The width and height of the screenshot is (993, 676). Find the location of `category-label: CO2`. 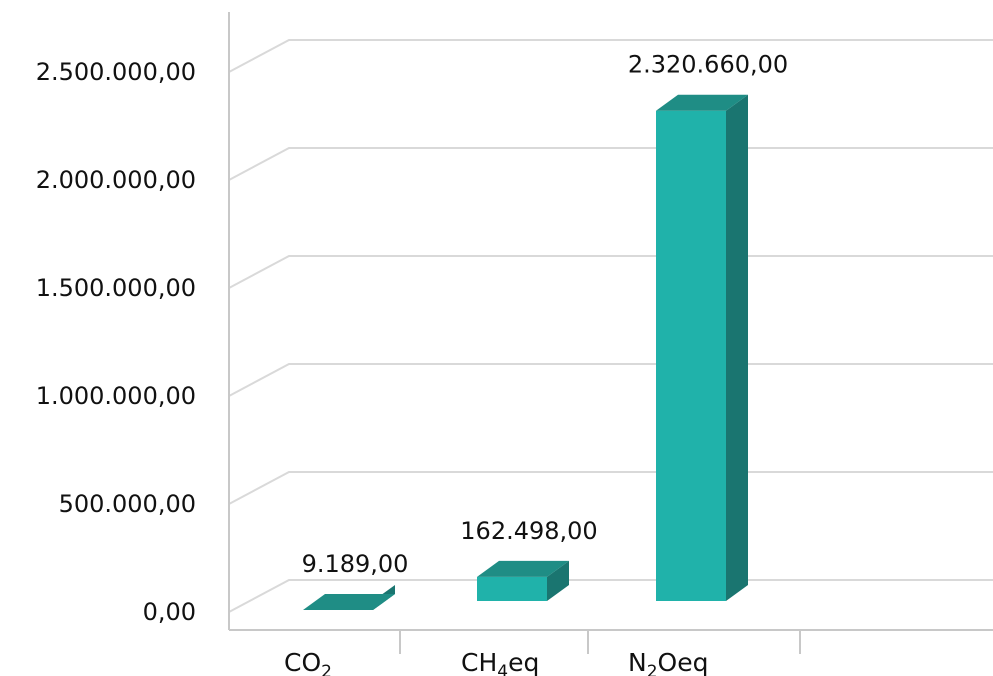

category-label: CO2 is located at coordinates (308, 662).